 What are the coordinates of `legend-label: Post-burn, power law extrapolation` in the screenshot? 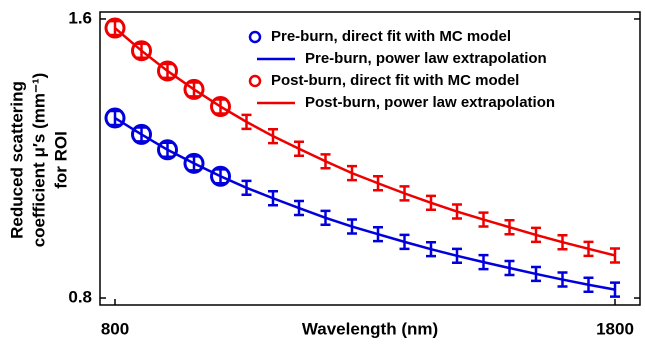 It's located at (430, 102).